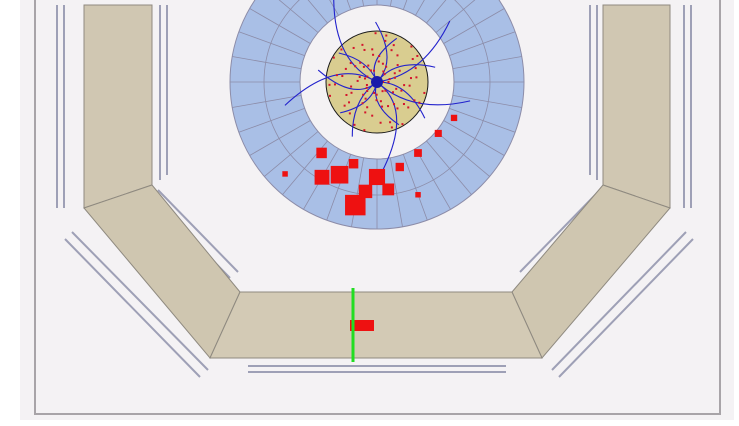 Image resolution: width=739 pixels, height=426 pixels. I want to click on vertex, so click(377, 82).